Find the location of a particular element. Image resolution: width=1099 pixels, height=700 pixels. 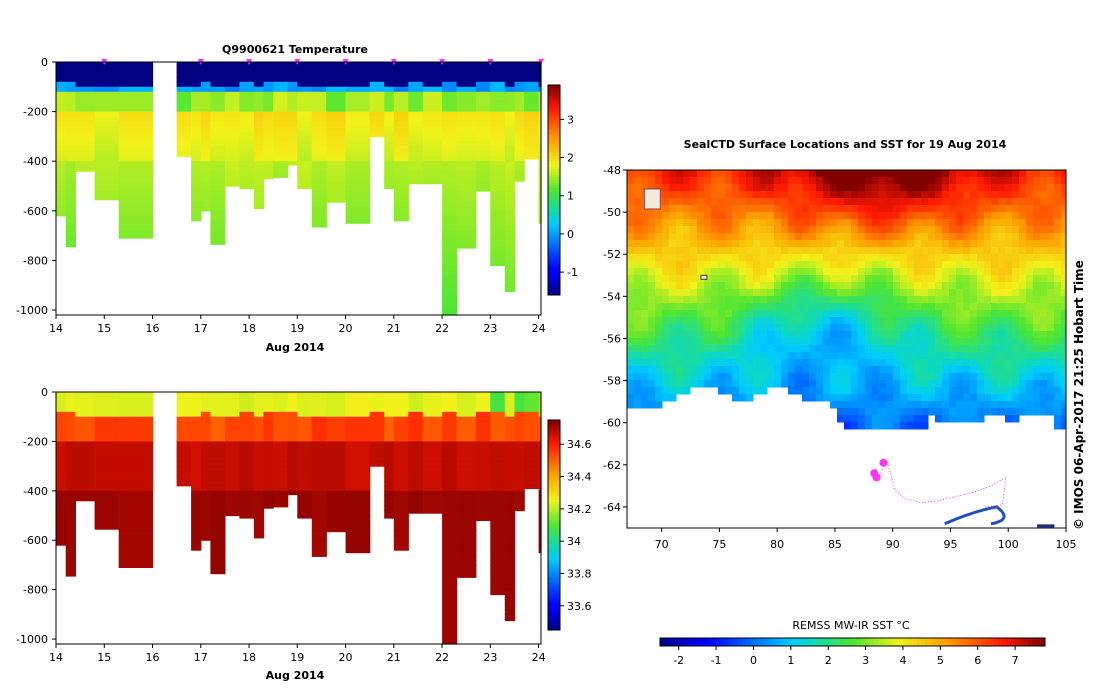

colorbar-tick-label: 1 is located at coordinates (790, 660).